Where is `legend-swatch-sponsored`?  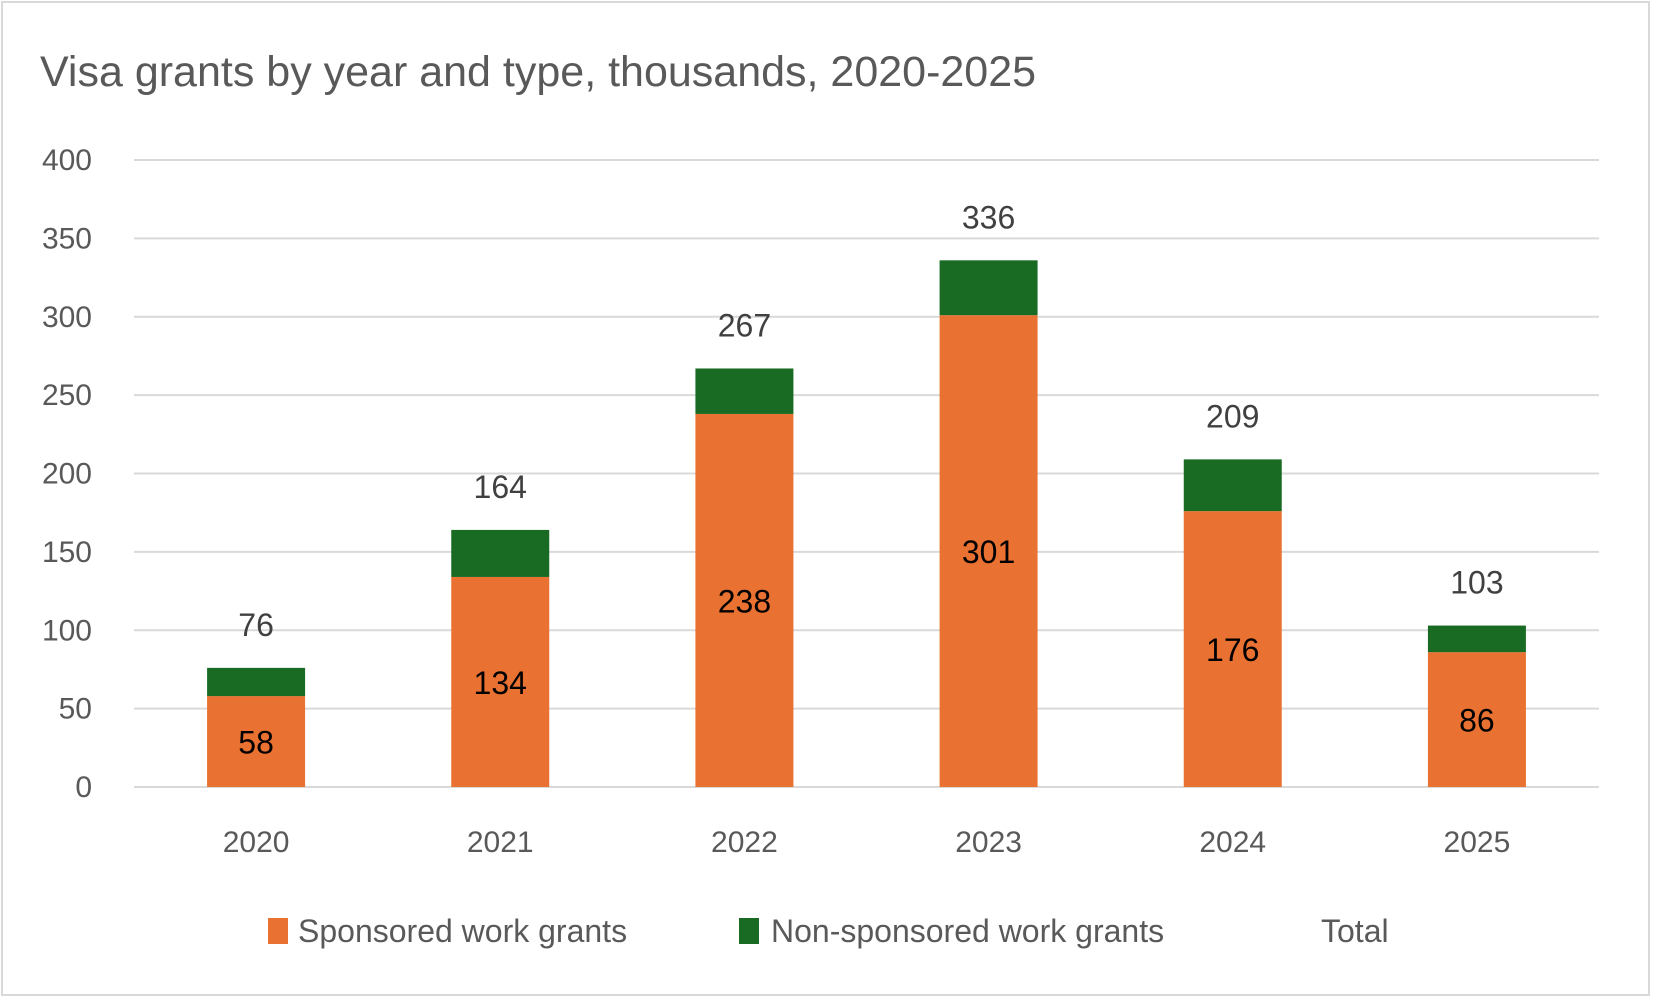
legend-swatch-sponsored is located at coordinates (278, 931).